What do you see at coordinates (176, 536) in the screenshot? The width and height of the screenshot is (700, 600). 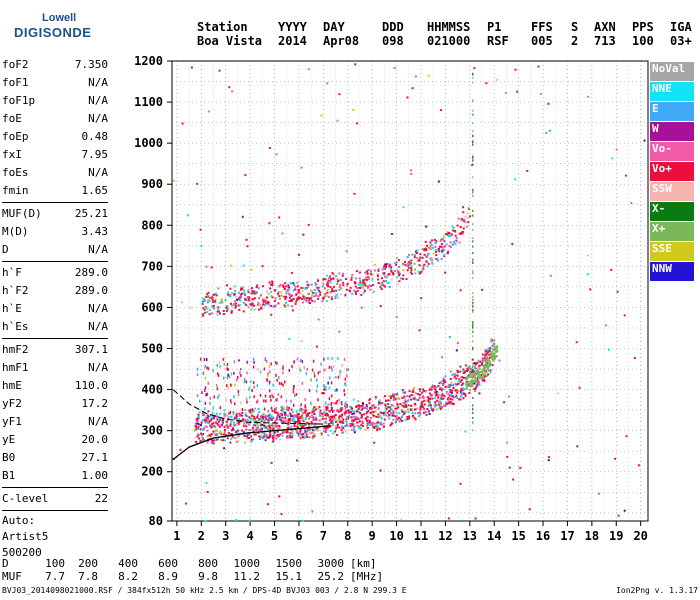 I see `x-tick-label: 1` at bounding box center [176, 536].